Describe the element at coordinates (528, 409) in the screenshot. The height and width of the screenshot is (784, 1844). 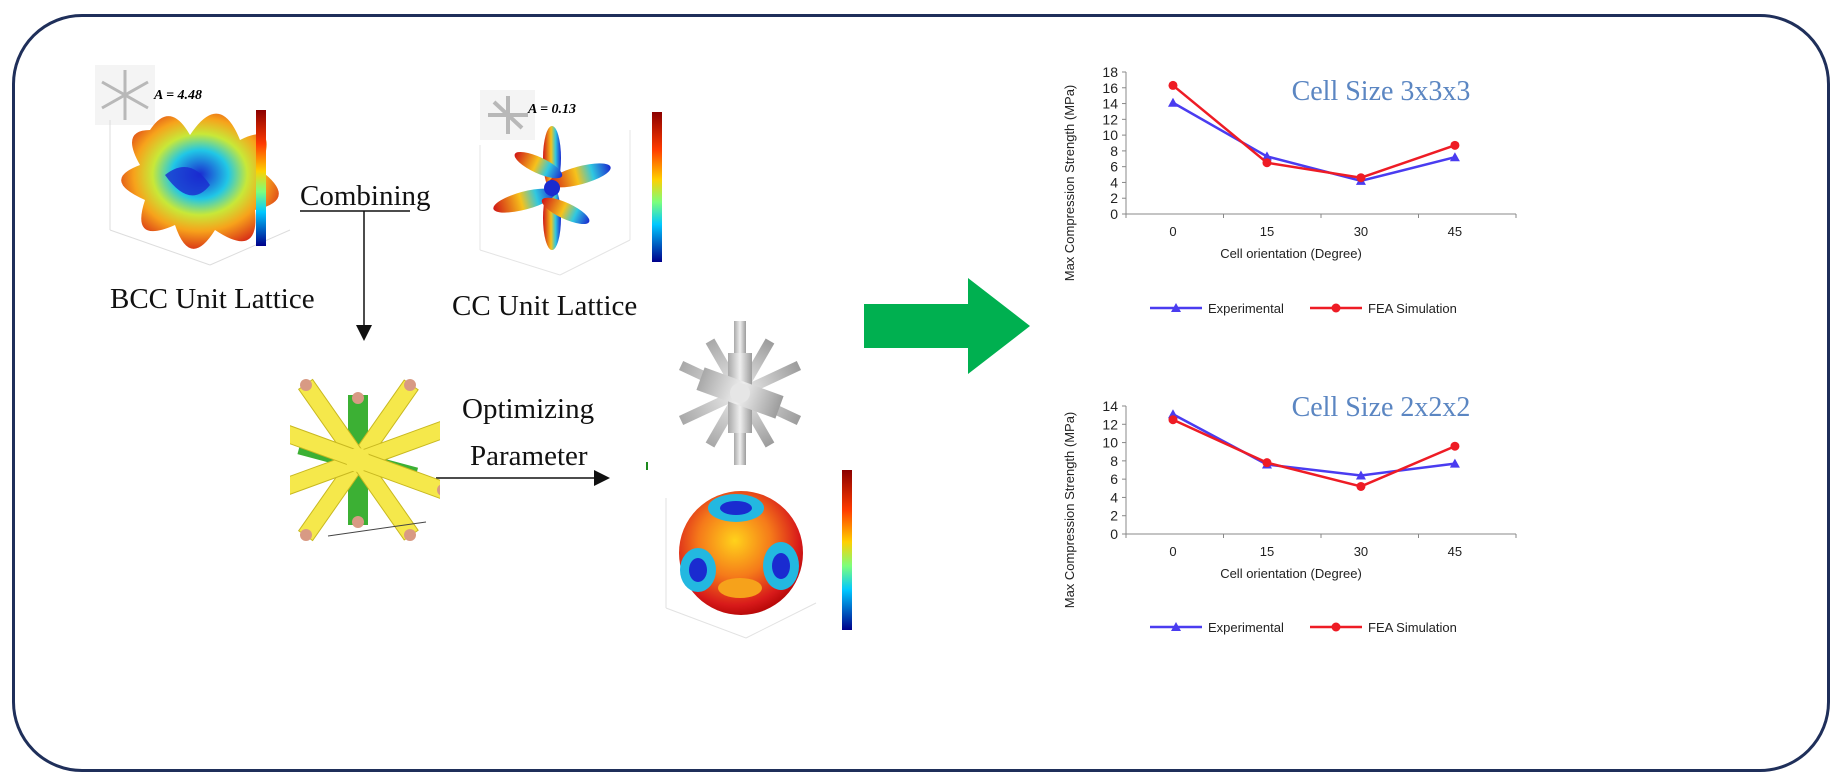
I see `optimizing-label: Optimizing` at that location.